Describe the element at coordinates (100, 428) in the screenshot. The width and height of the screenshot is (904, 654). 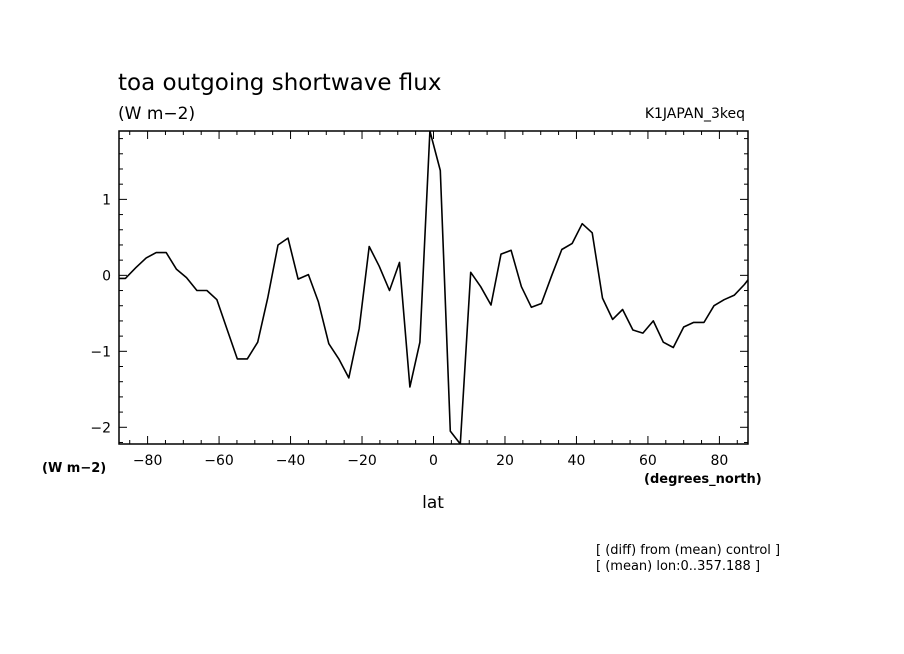
I see `y-tick-label: −2` at that location.